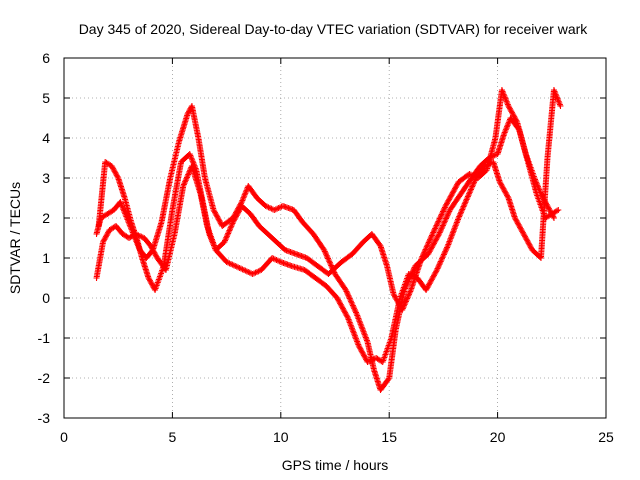 The width and height of the screenshot is (640, 480). What do you see at coordinates (281, 437) in the screenshot?
I see `x-tick-label: 10` at bounding box center [281, 437].